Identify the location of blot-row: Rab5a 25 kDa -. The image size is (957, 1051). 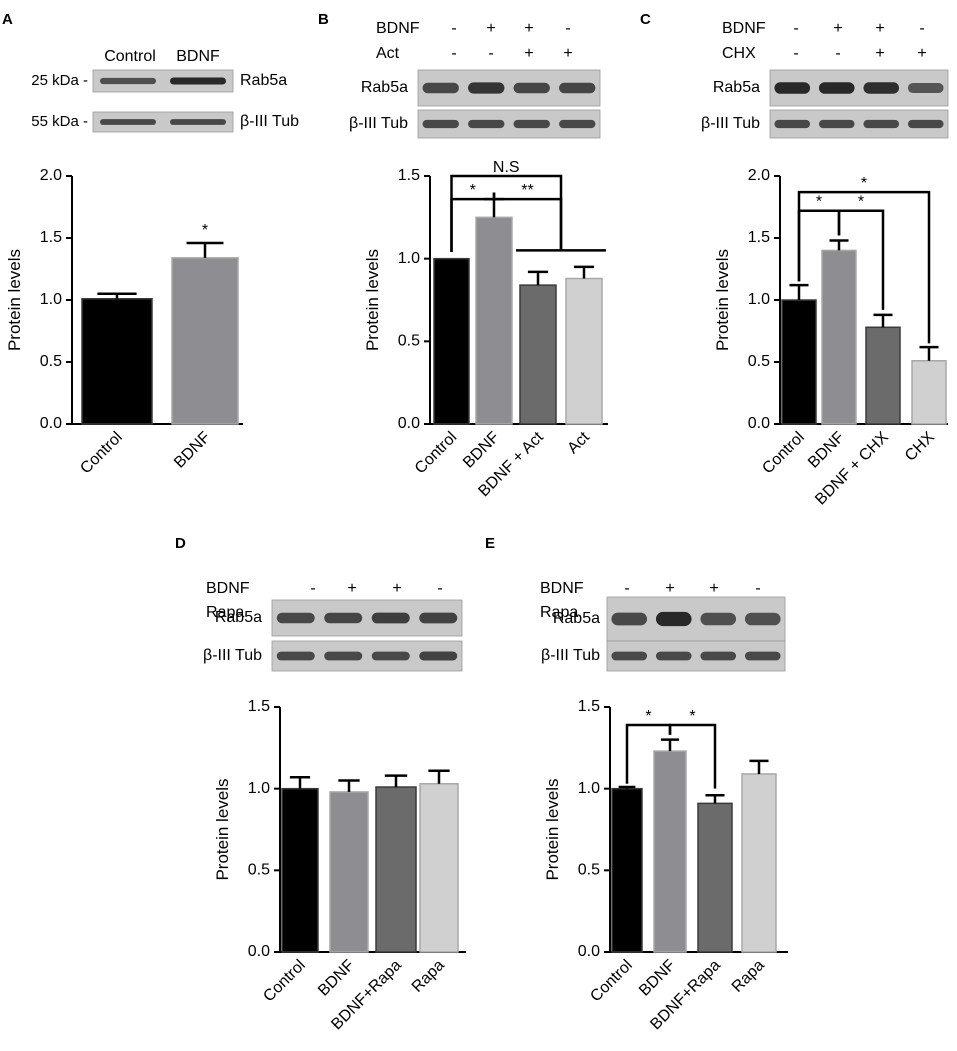
(159, 81).